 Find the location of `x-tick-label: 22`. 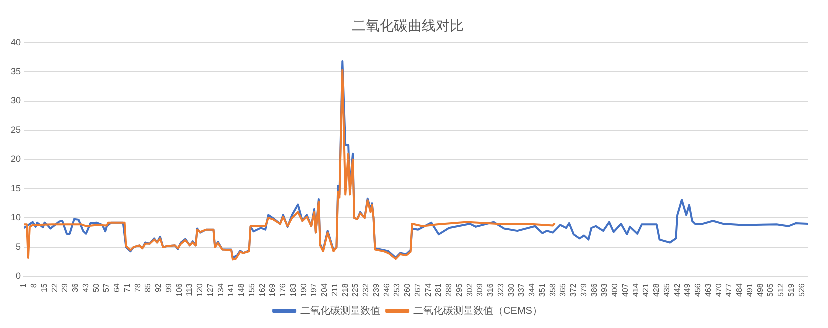

x-tick-label: 22 is located at coordinates (55, 288).